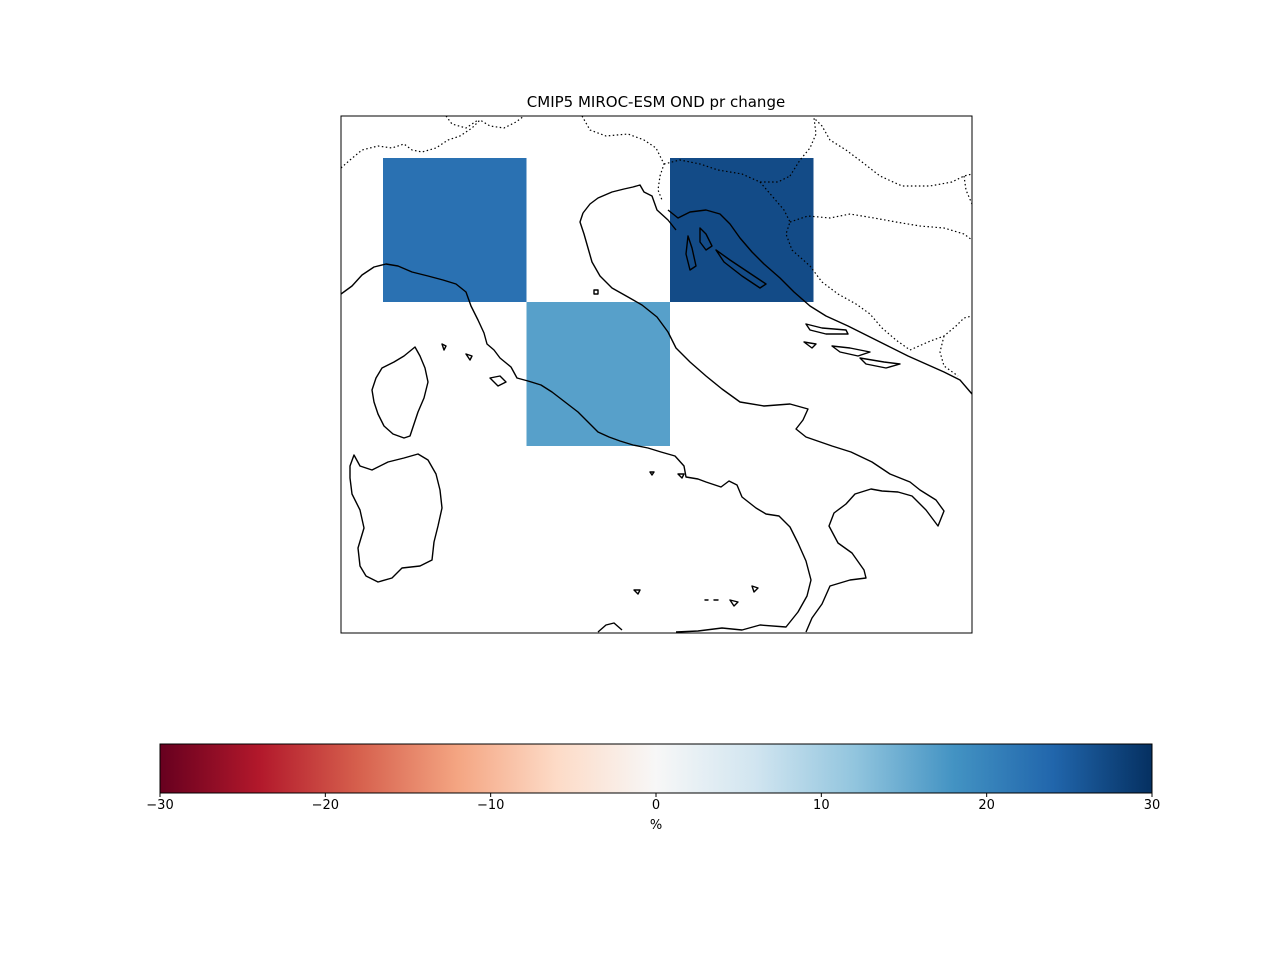 The image size is (1280, 960). Describe the element at coordinates (159, 805) in the screenshot. I see `colorbar-tick-label: −30` at that location.